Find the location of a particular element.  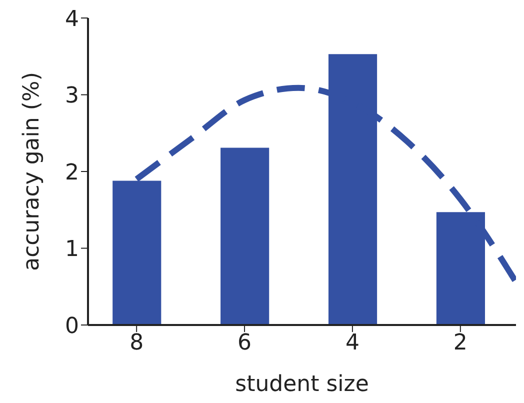

y-tick-label: 2 is located at coordinates (72, 173).